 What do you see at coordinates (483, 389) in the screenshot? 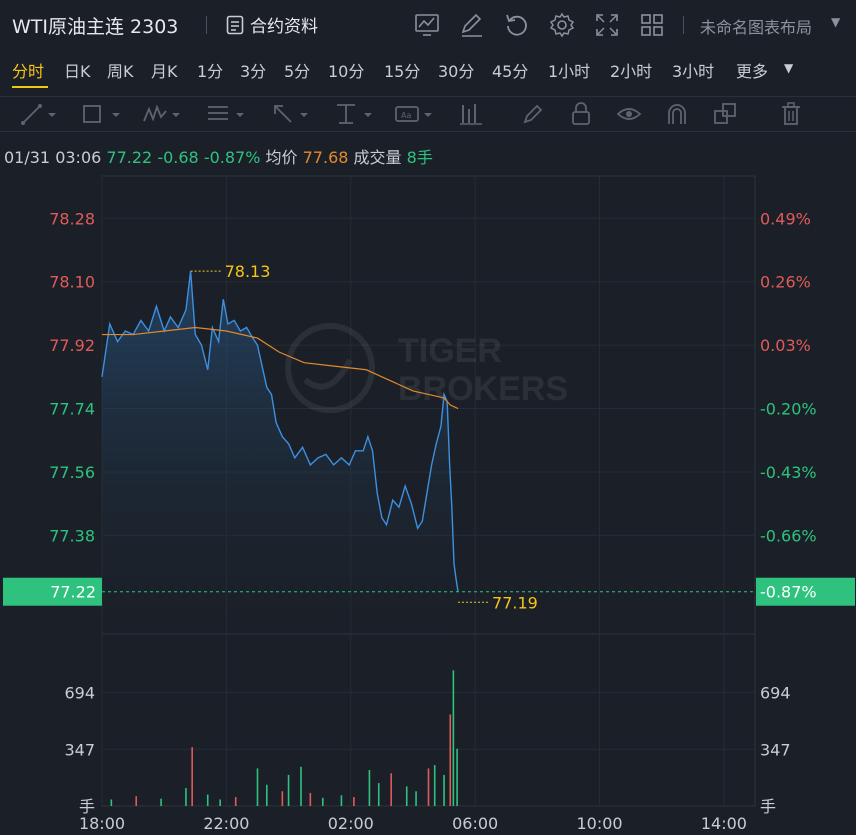
I see `watermark-line-2: BROKERS` at bounding box center [483, 389].